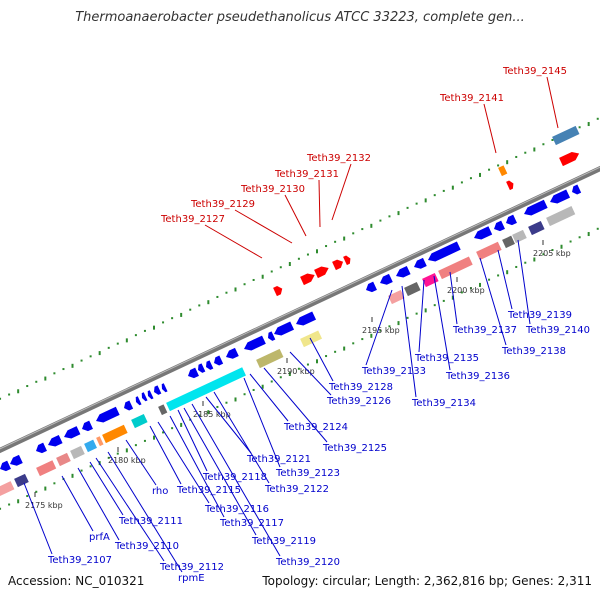  I want to click on reverse-gene-label: Teth39_2136, so click(477, 376).